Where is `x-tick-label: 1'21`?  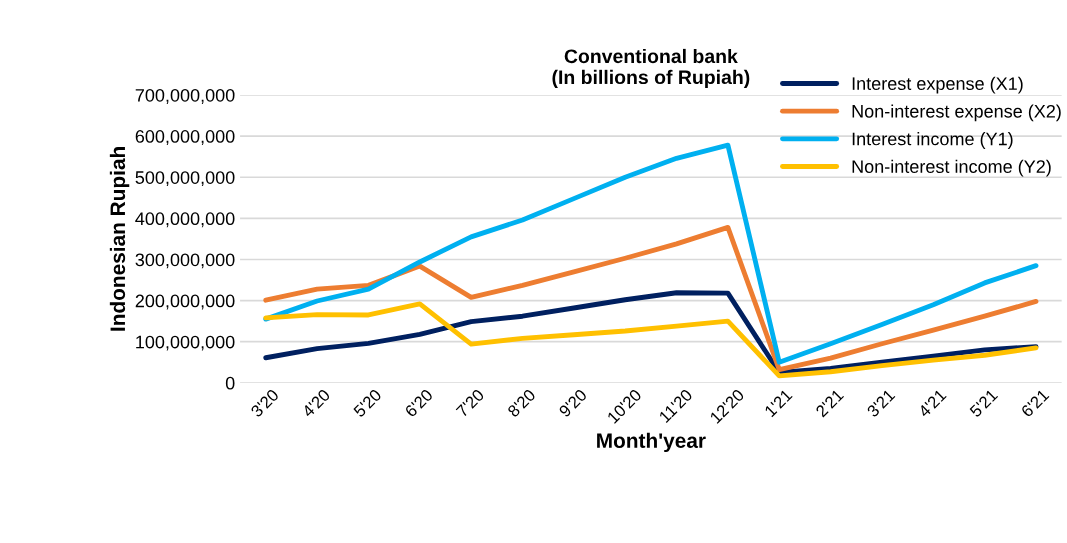 x-tick-label: 1'21 is located at coordinates (778, 403).